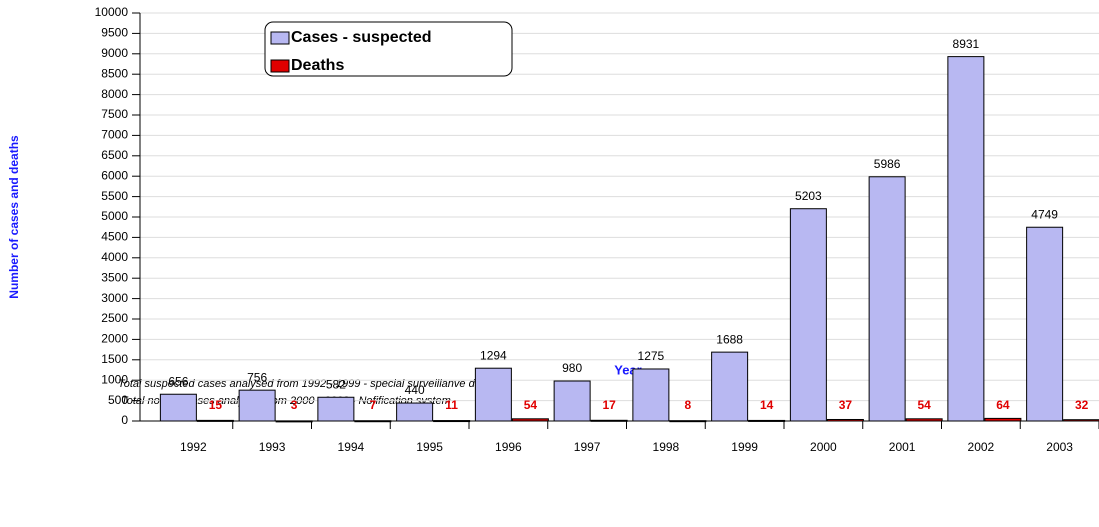 The image size is (1099, 527). What do you see at coordinates (688, 405) in the screenshot?
I see `value-label: 8` at bounding box center [688, 405].